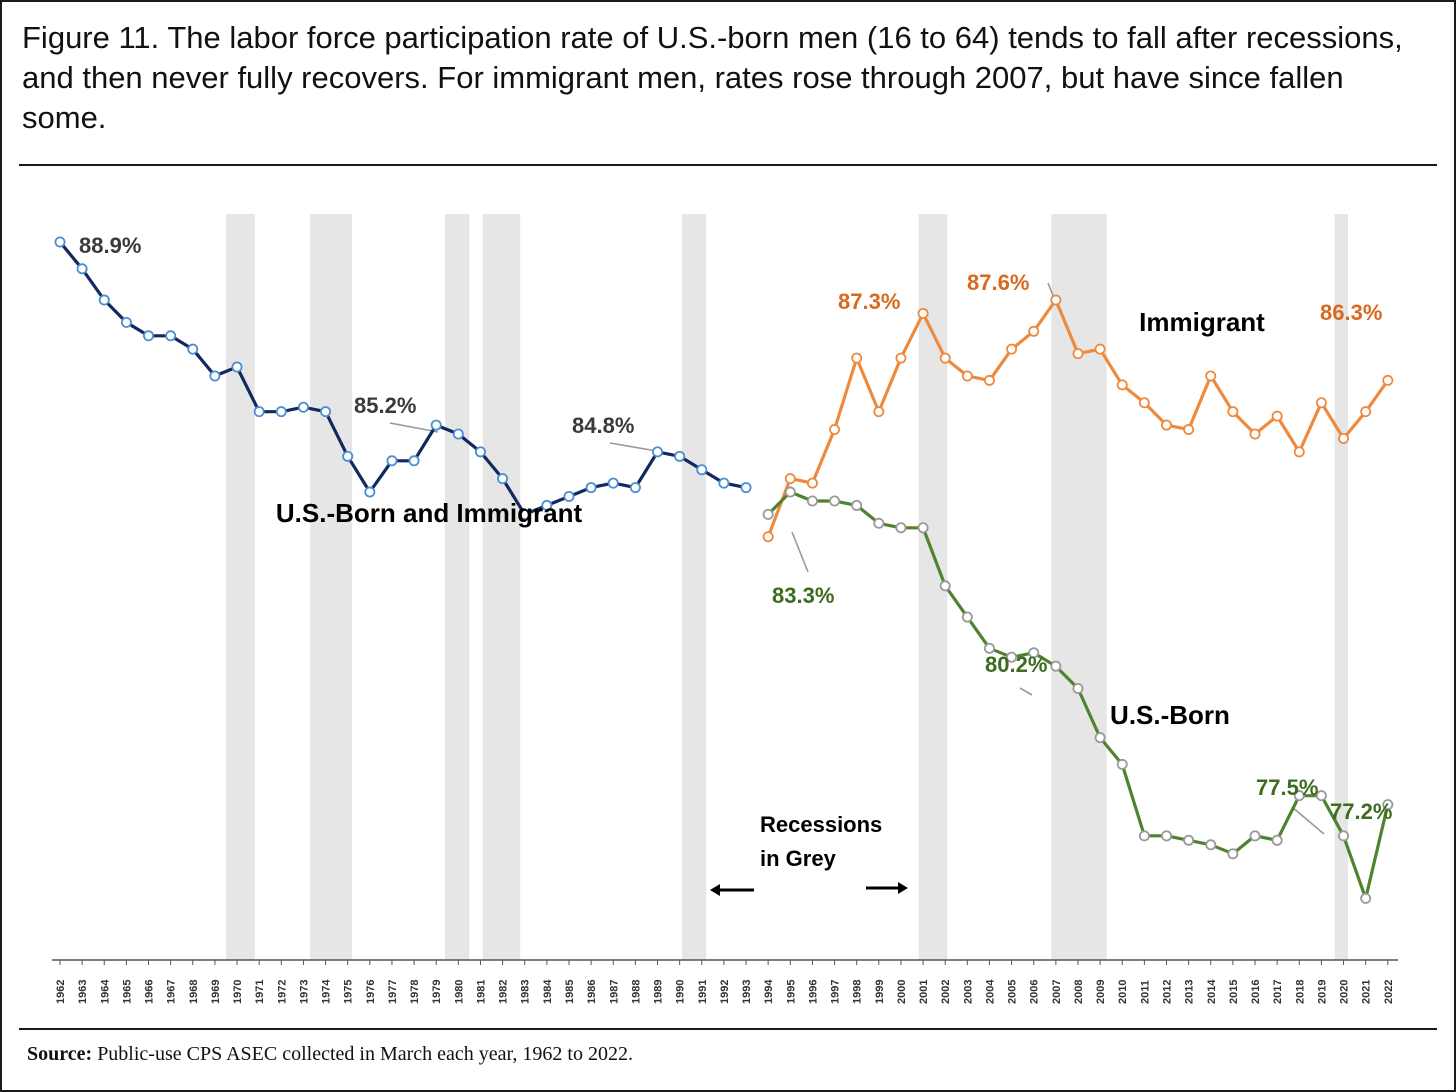 Image resolution: width=1456 pixels, height=1092 pixels. I want to click on x-tick-label: 1971, so click(260, 992).